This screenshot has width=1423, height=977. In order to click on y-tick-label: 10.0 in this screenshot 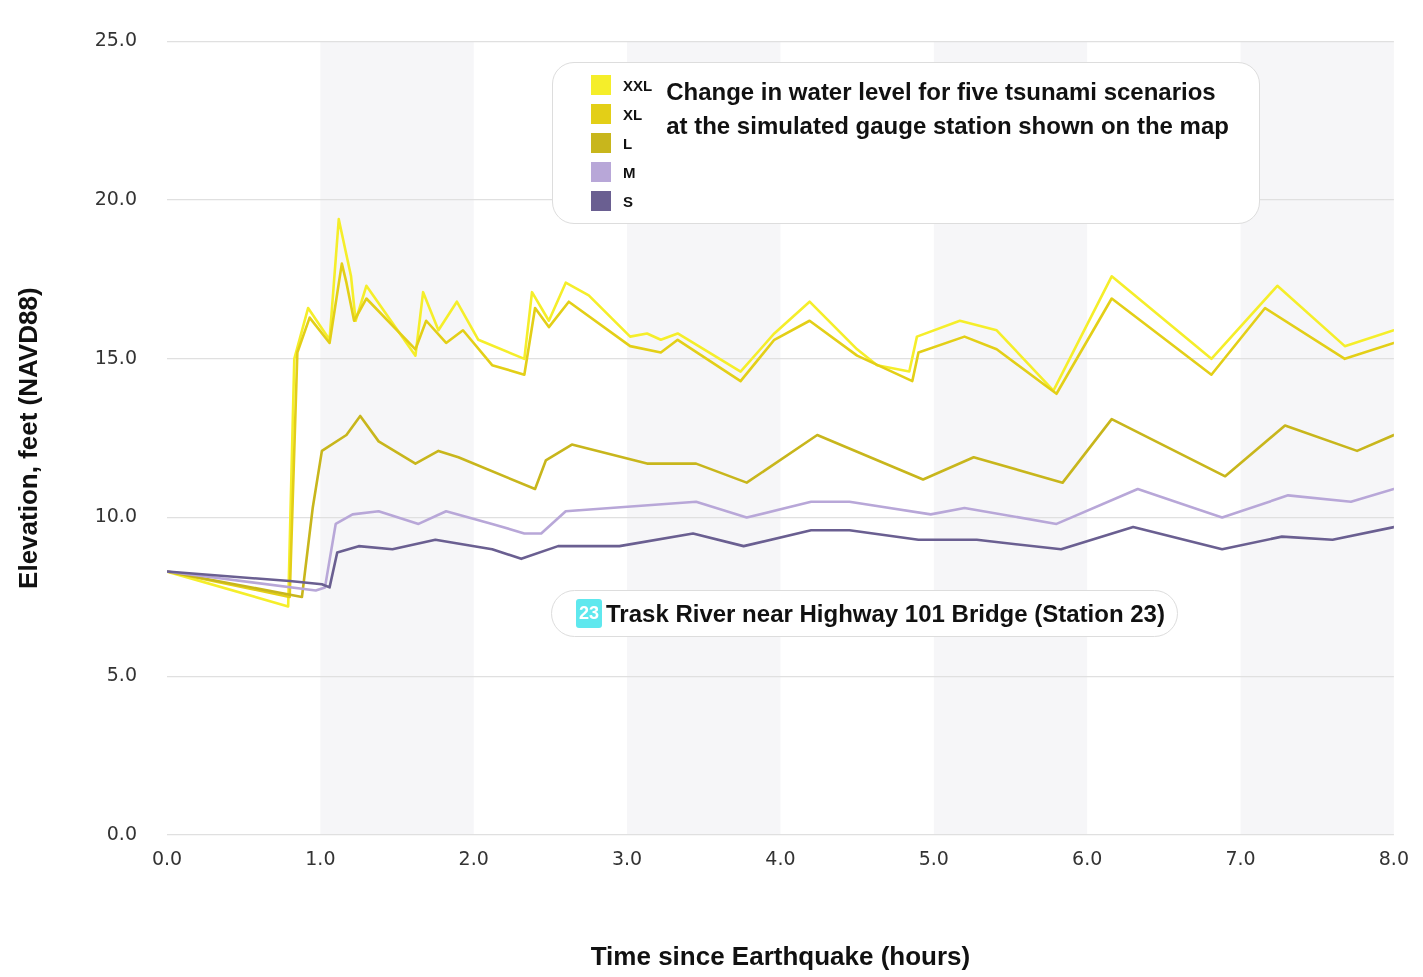, I will do `click(115, 515)`.